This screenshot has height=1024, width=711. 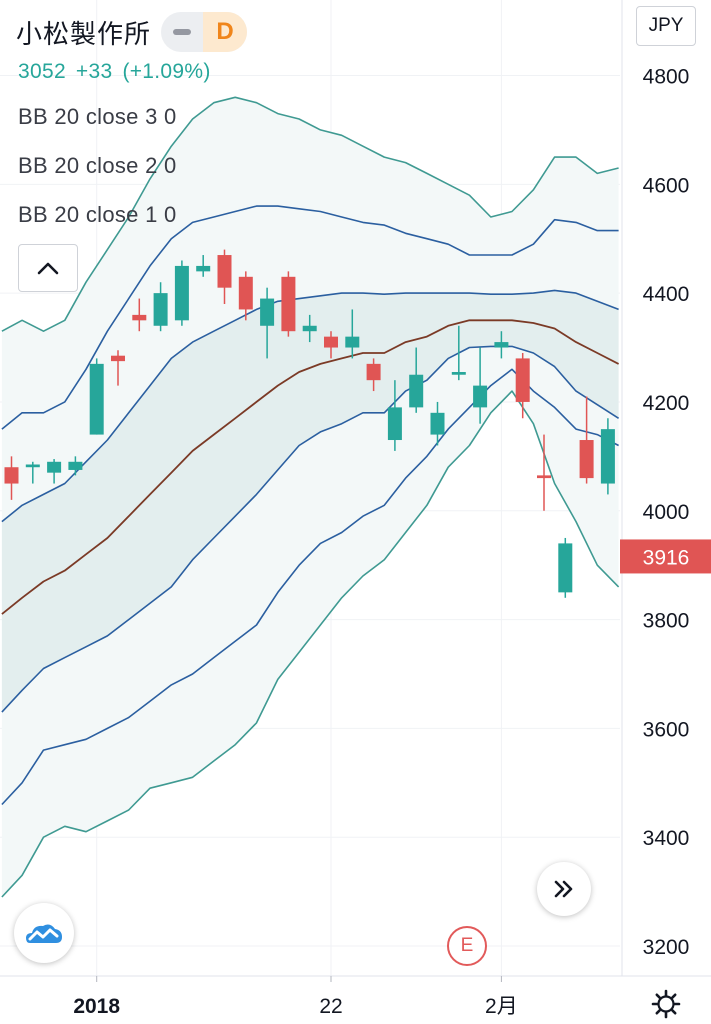 I want to click on double-chevron-right-icon, so click(x=563, y=889).